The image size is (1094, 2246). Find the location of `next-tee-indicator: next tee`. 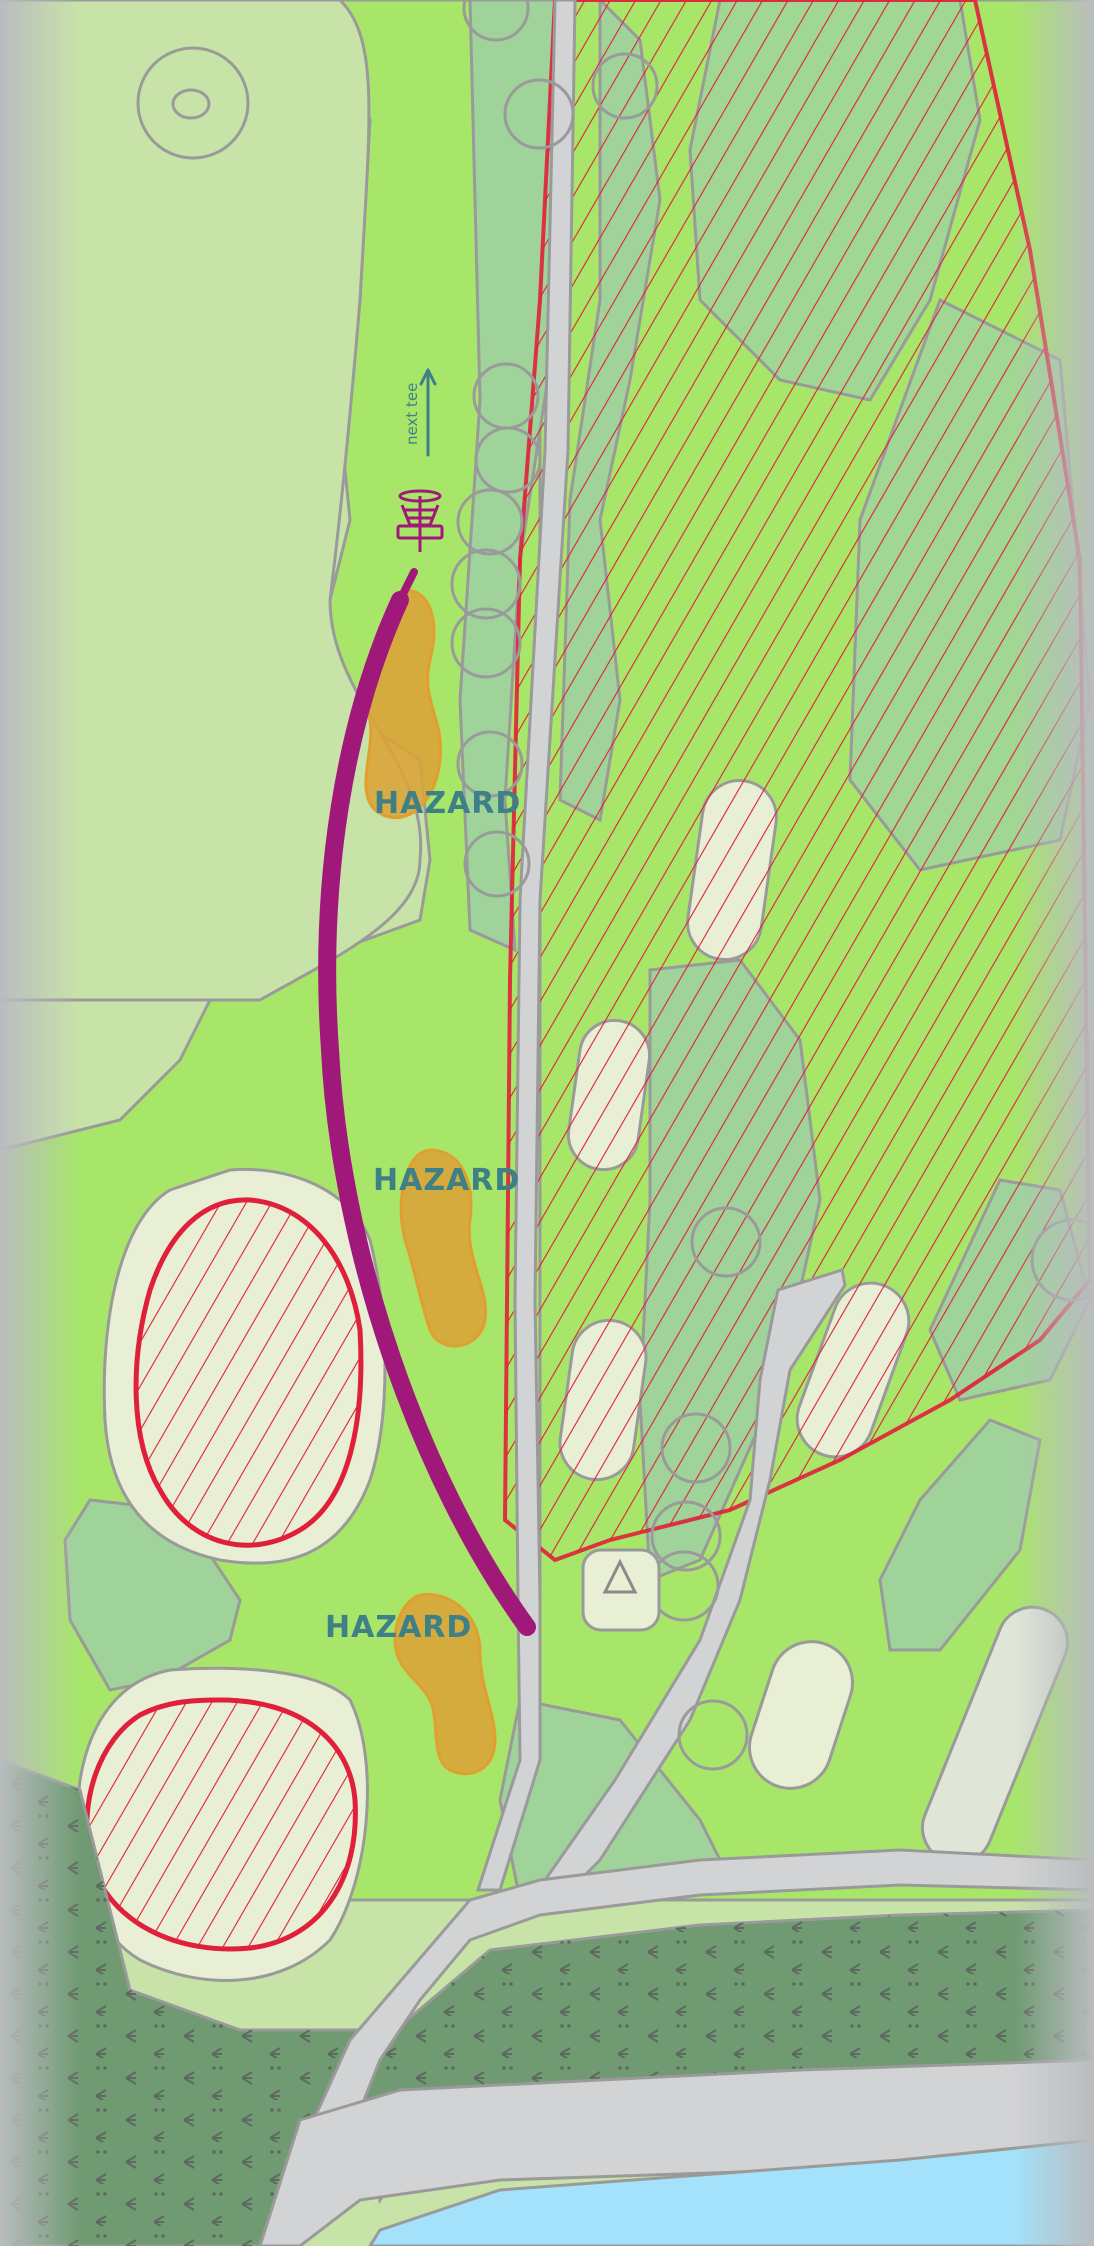

next-tee-indicator: next tee is located at coordinates (420, 412).